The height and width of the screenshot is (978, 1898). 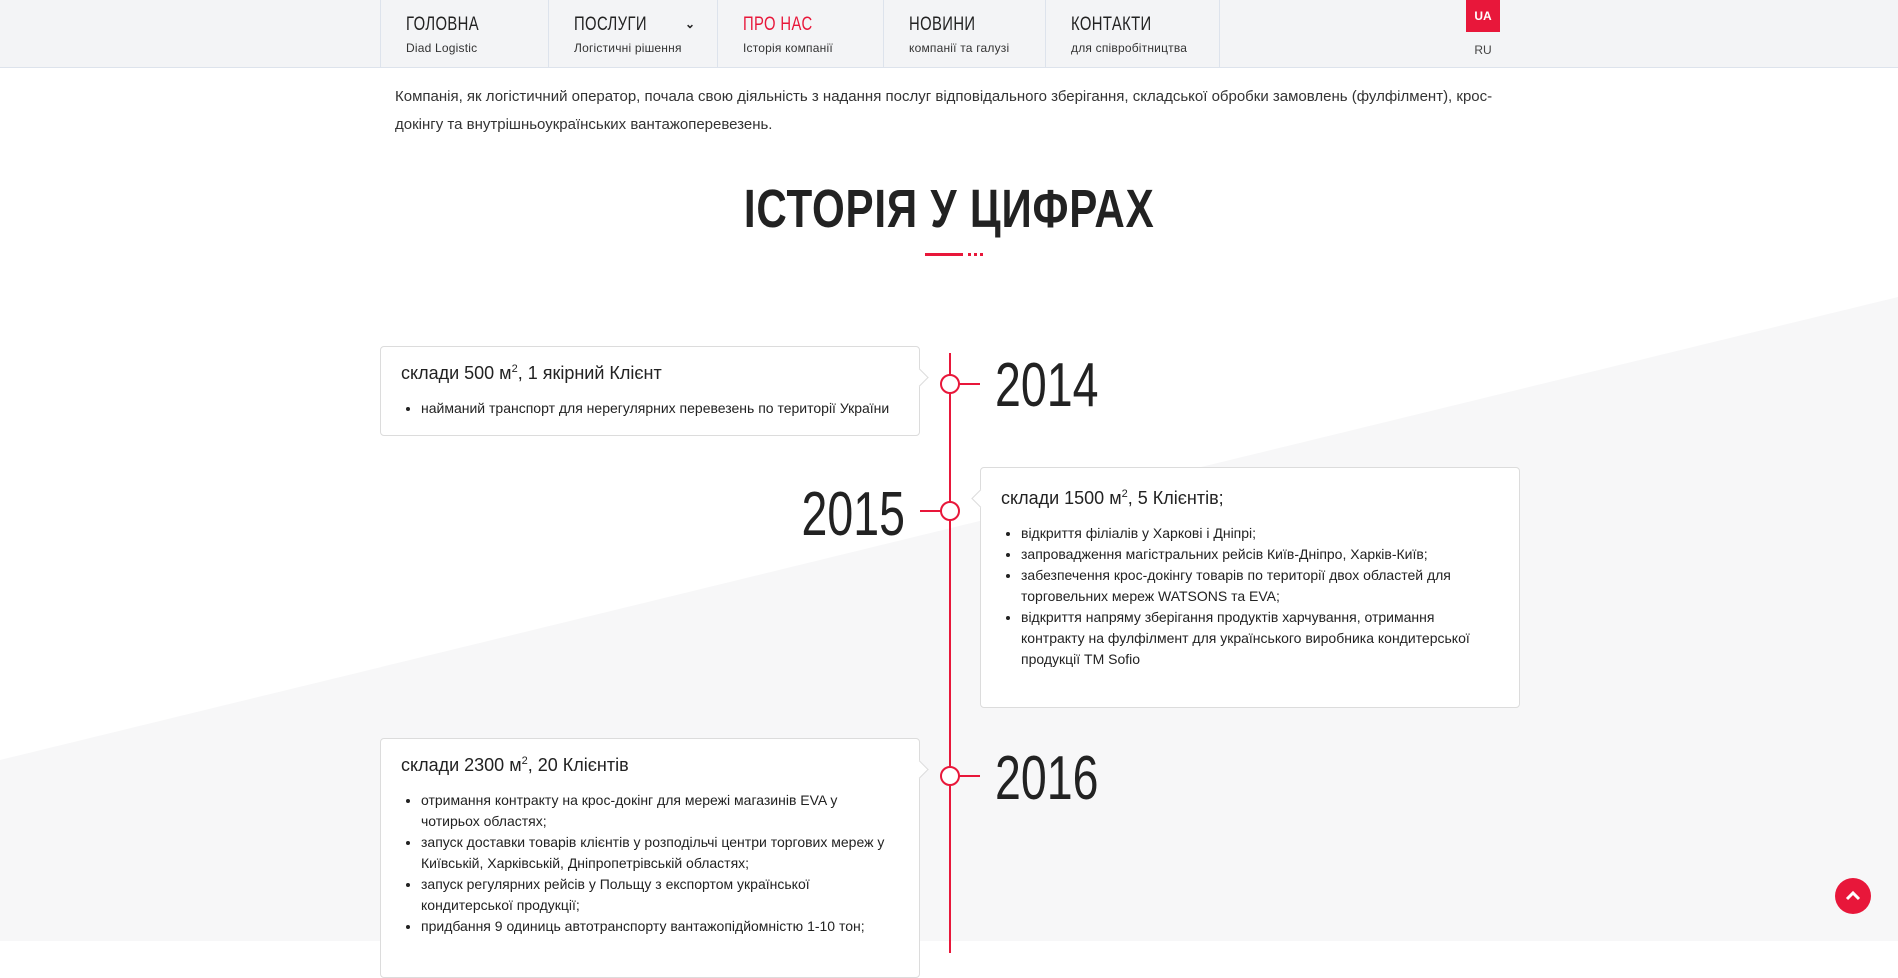 What do you see at coordinates (515, 765) in the screenshot?
I see `card-heading: склади 2300 м2, 20 Клієнтів` at bounding box center [515, 765].